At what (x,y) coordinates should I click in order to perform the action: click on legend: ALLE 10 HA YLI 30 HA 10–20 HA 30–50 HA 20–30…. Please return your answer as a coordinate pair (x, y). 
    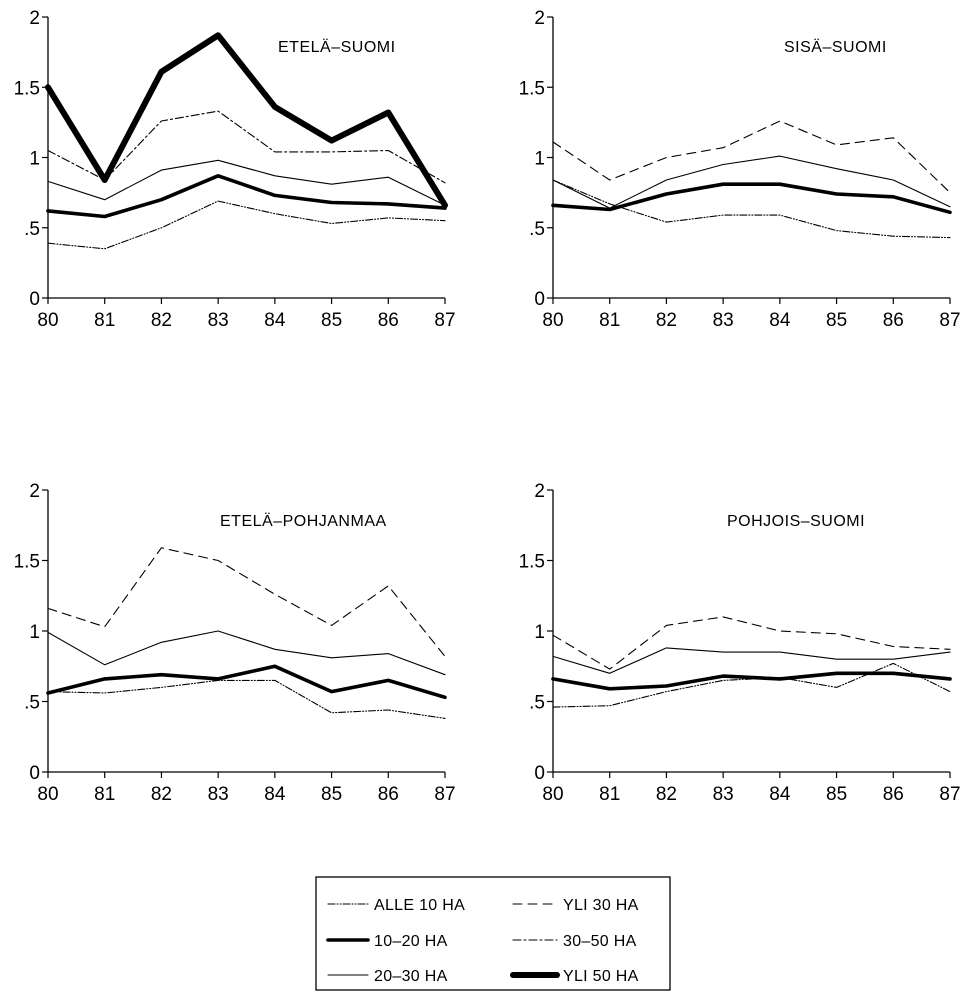
    Looking at the image, I should click on (493, 933).